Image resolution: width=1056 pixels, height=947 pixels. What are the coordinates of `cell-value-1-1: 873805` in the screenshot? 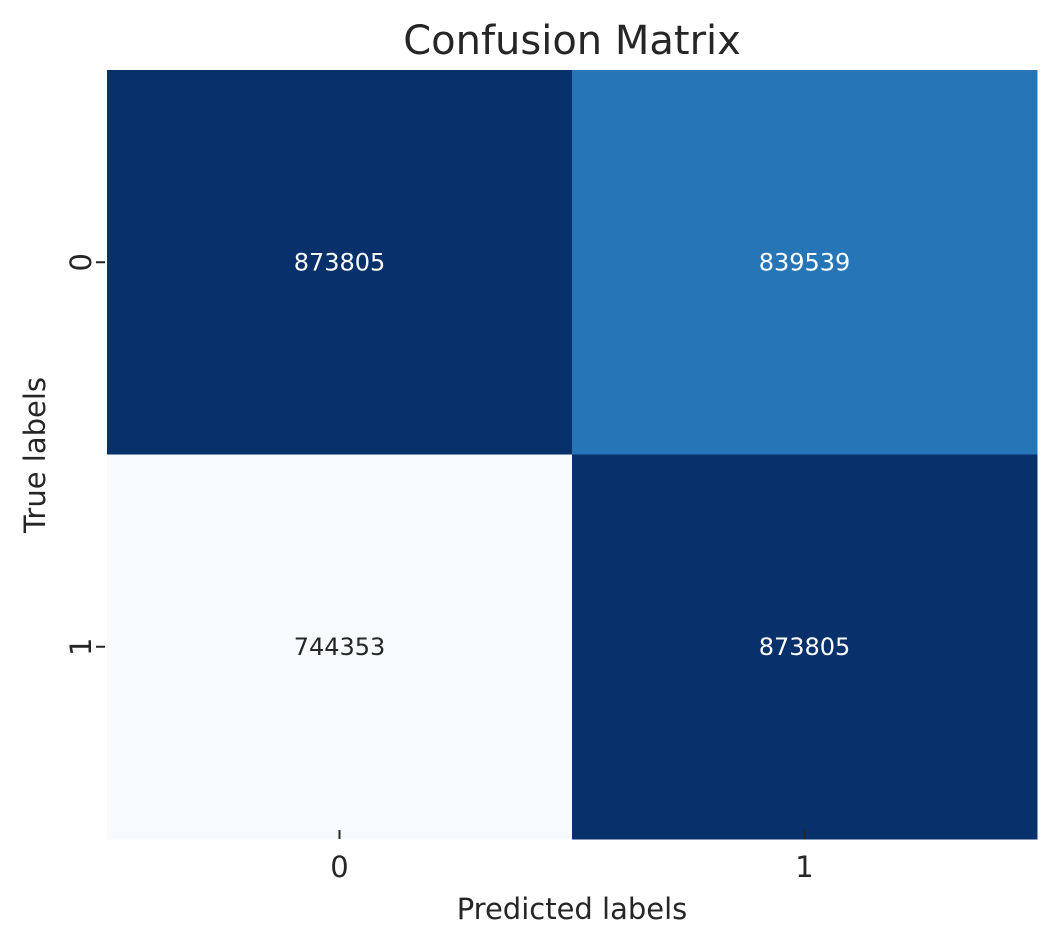 It's located at (805, 647).